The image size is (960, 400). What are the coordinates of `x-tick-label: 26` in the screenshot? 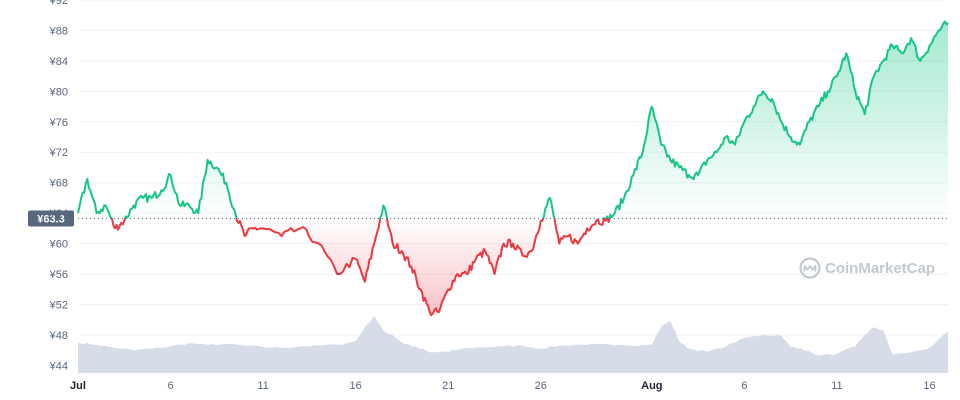 It's located at (541, 386).